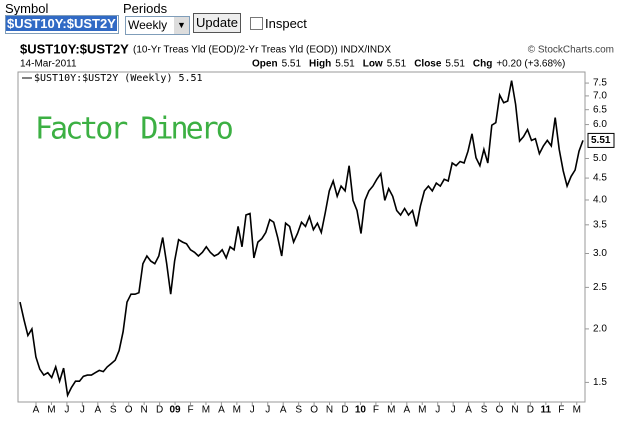  I want to click on y-tick-label: 7.0, so click(600, 96).